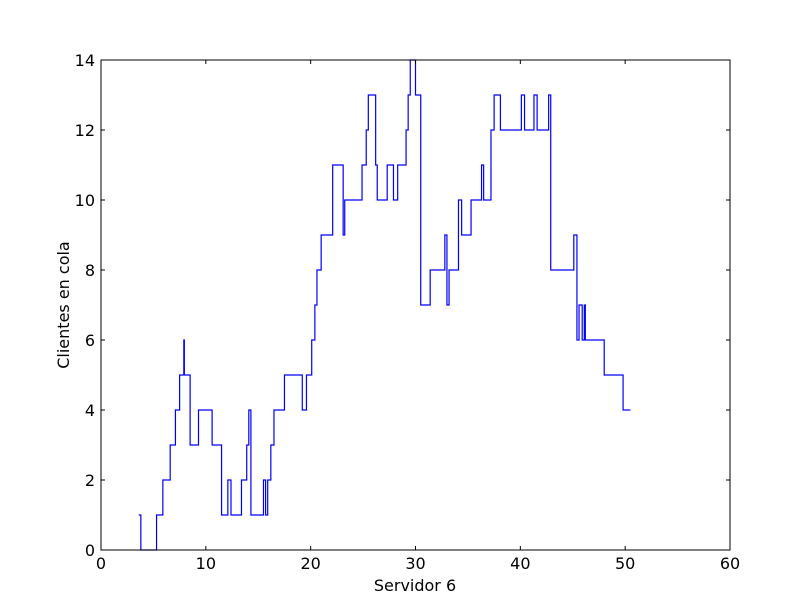  I want to click on x-tick-label: 60, so click(730, 563).